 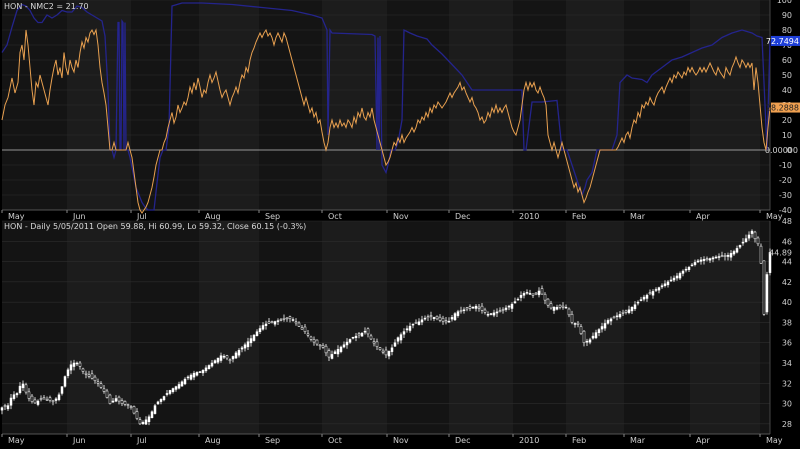 I want to click on y-tick-label: 46, so click(x=787, y=241).